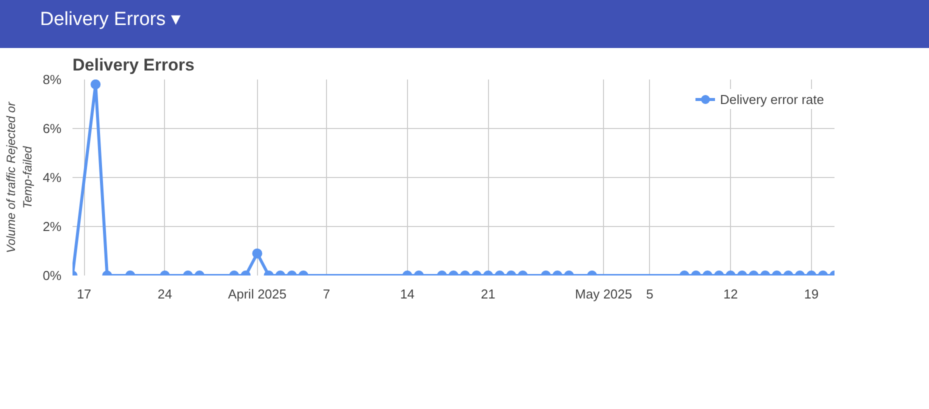  I want to click on x-tick-label: May 2025, so click(603, 294).